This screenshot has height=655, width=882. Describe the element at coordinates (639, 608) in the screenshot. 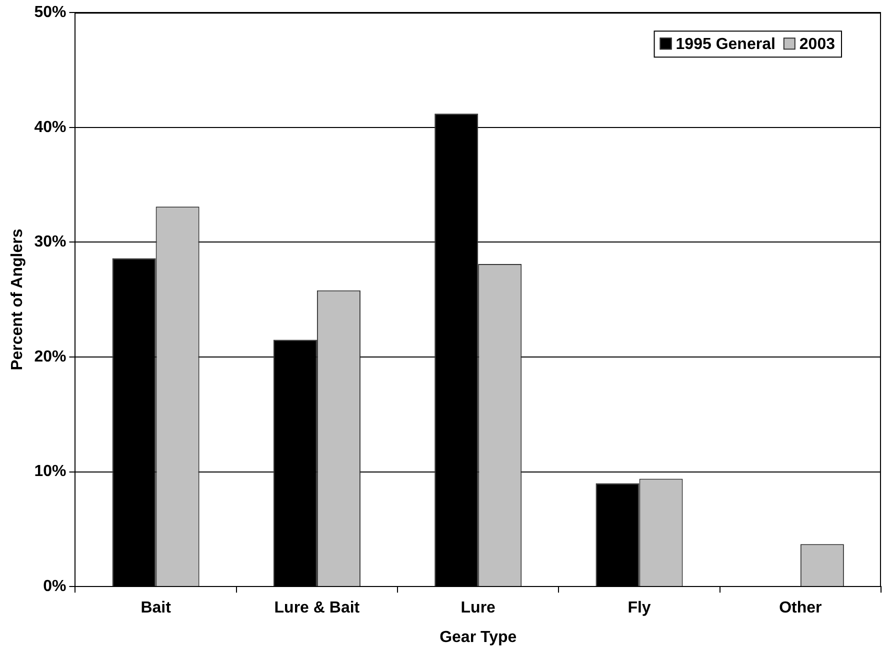

I see `x-tick-label: Fly` at that location.